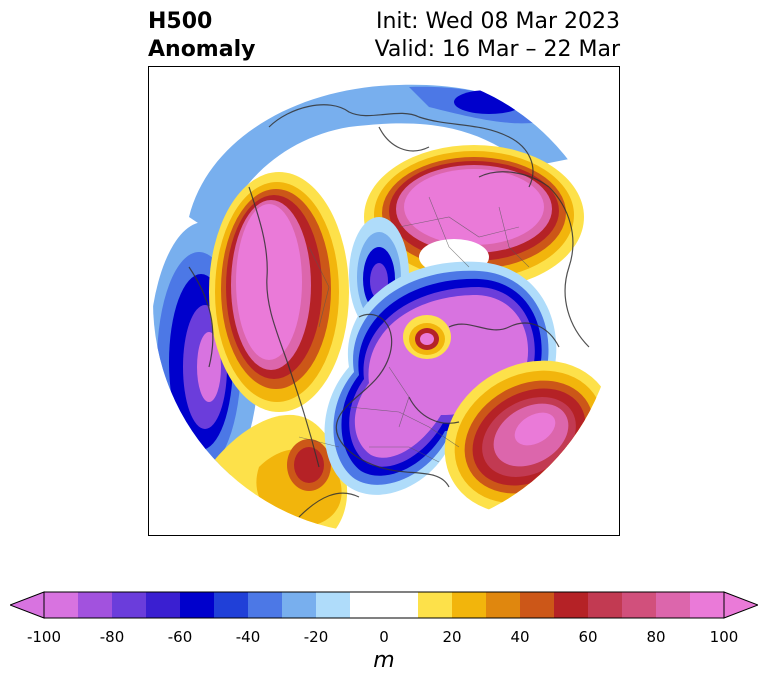 The image size is (768, 686). What do you see at coordinates (248, 637) in the screenshot?
I see `colorbar-tick-label: -40` at bounding box center [248, 637].